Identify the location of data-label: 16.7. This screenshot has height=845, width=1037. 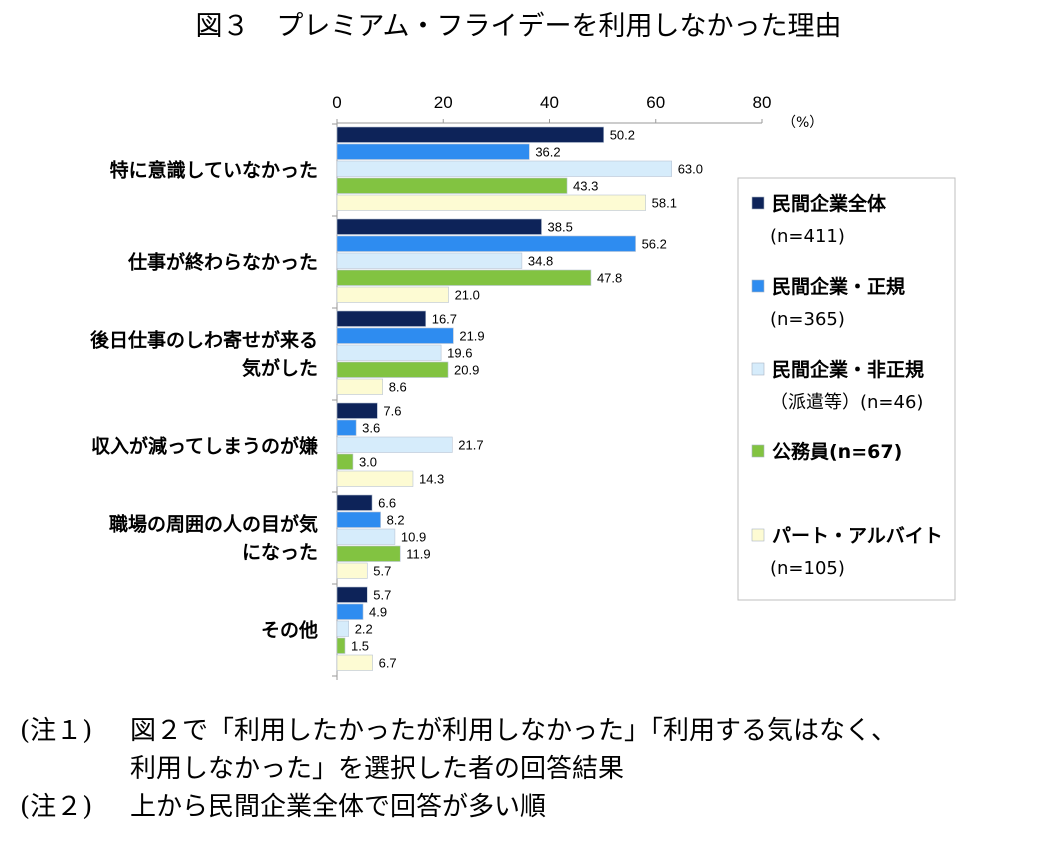
(444, 319).